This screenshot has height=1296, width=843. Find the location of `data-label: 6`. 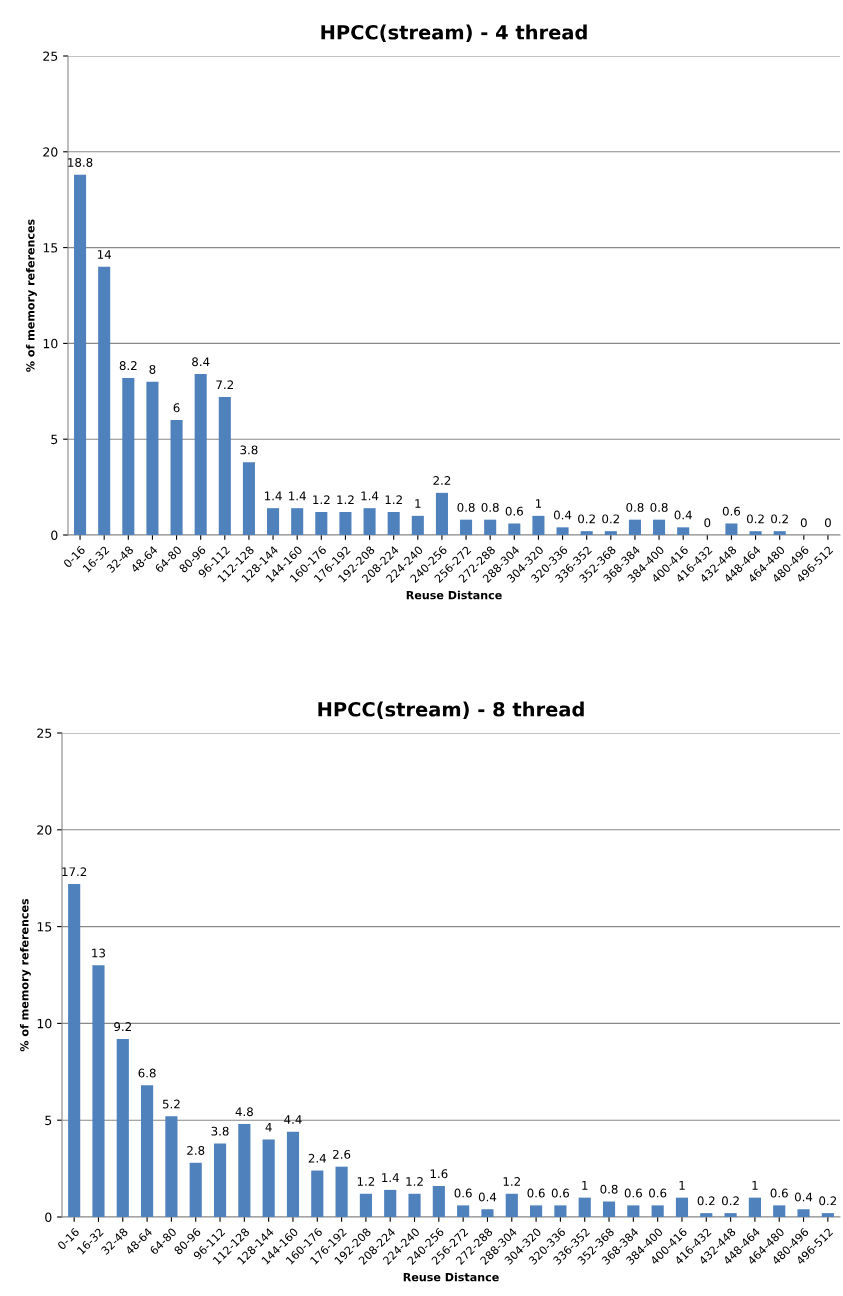

data-label: 6 is located at coordinates (176, 408).